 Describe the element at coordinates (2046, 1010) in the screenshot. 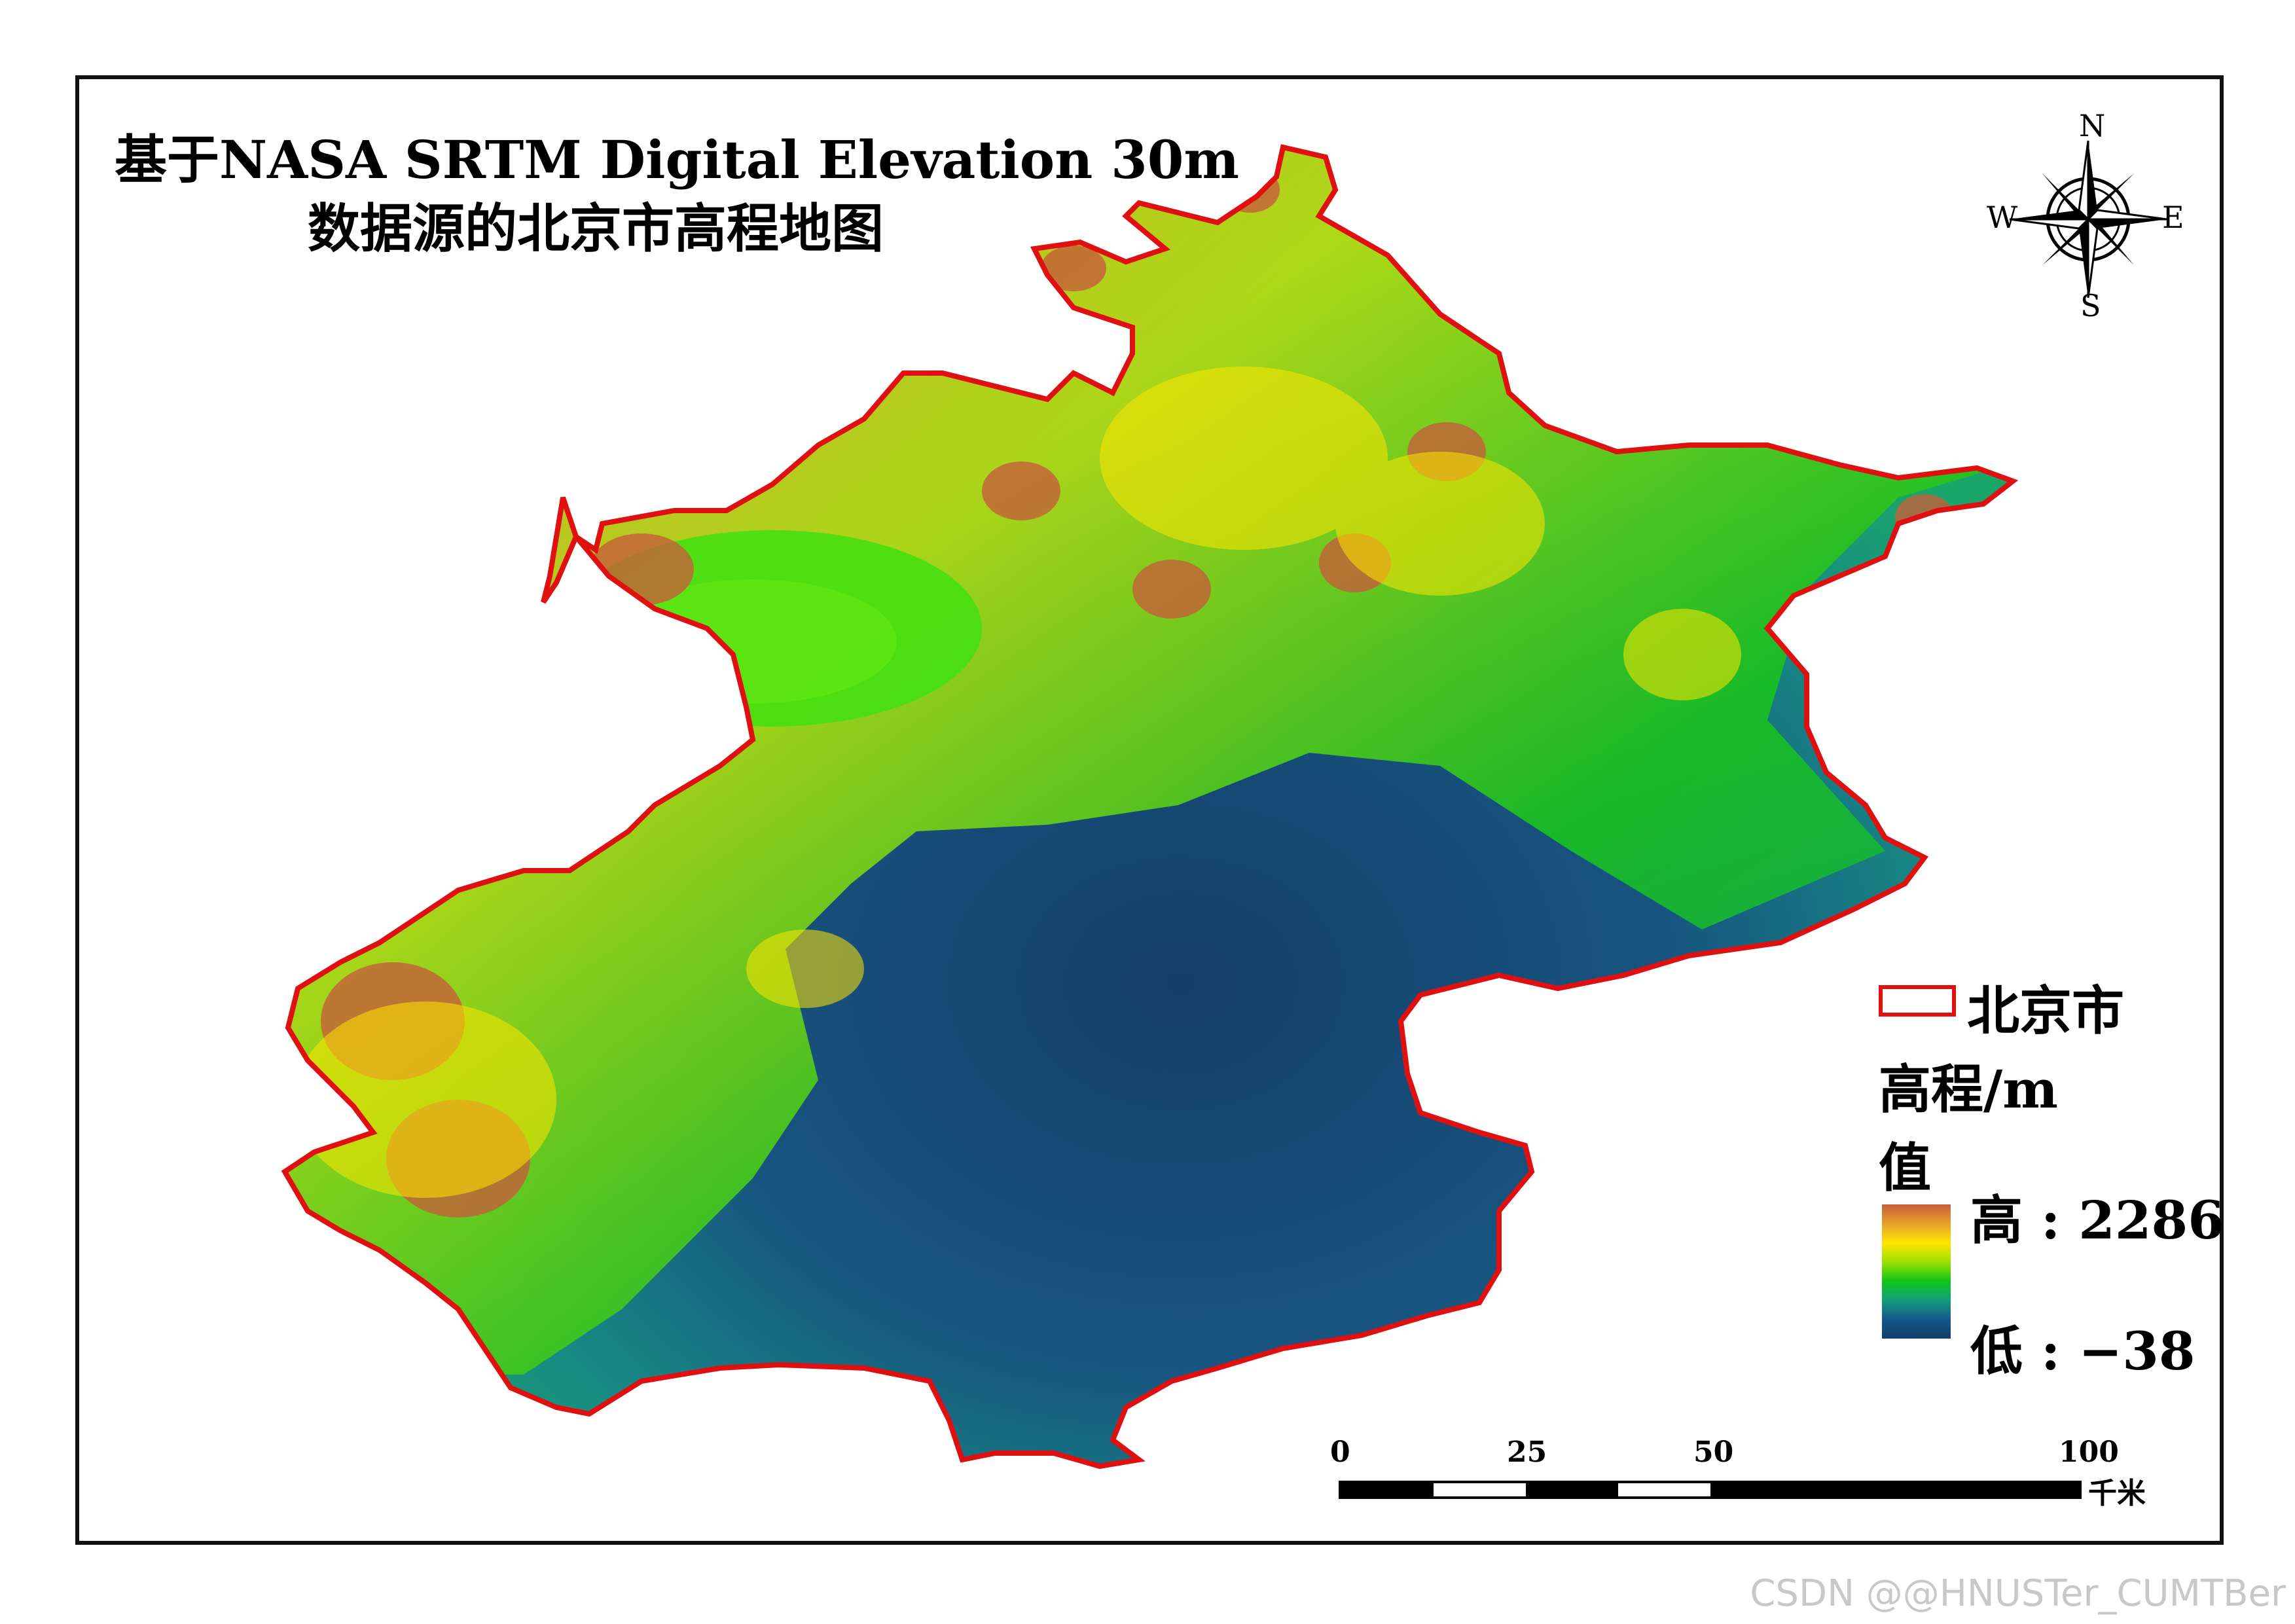

I see `legend-boundary-label: 北京市` at that location.